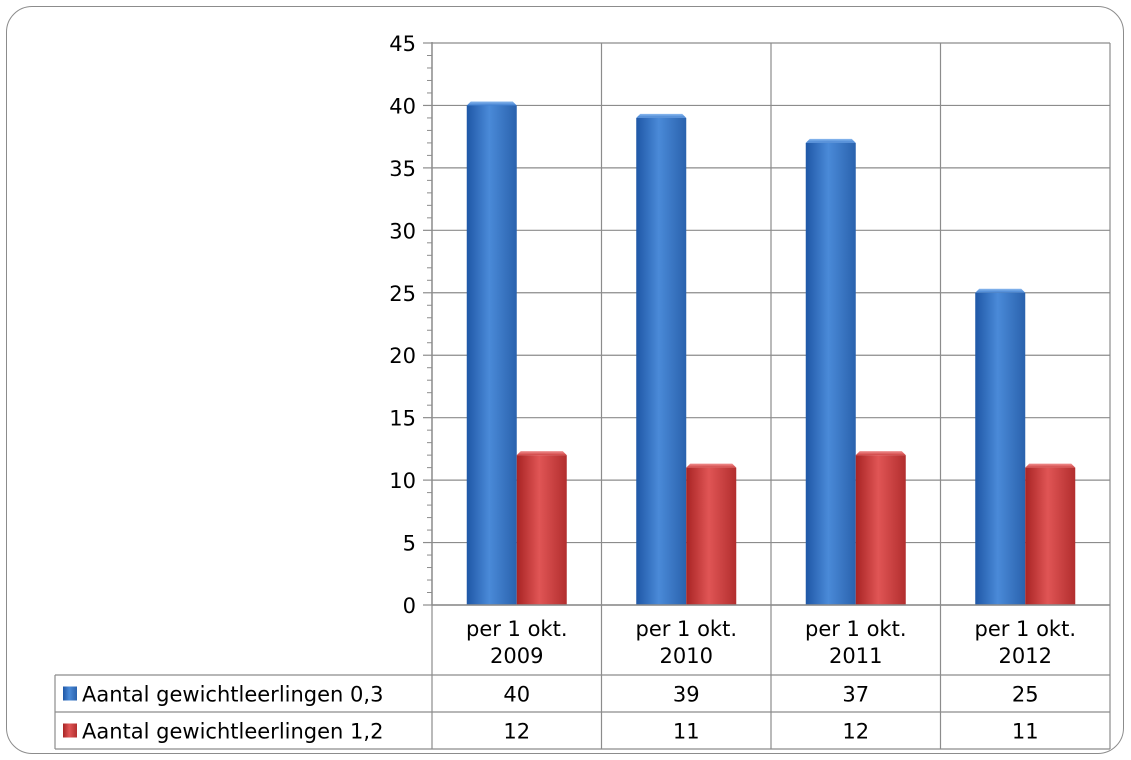  I want to click on y-tick-label: 15, so click(402, 419).